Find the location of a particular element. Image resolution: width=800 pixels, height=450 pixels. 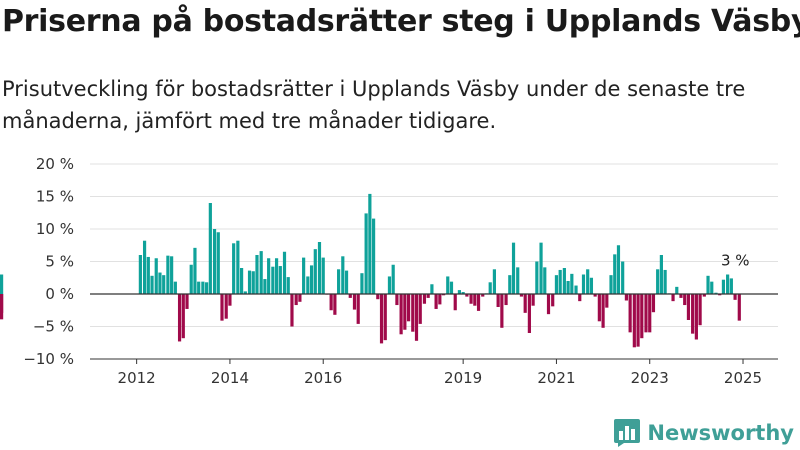

y-tick-label: −10 % is located at coordinates (48, 359).